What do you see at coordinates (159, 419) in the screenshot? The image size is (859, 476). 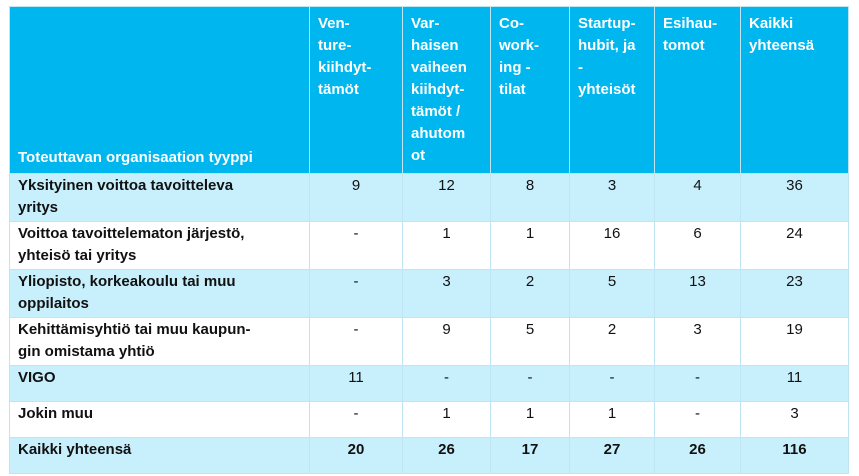 I see `row-label: Jokin muu` at bounding box center [159, 419].